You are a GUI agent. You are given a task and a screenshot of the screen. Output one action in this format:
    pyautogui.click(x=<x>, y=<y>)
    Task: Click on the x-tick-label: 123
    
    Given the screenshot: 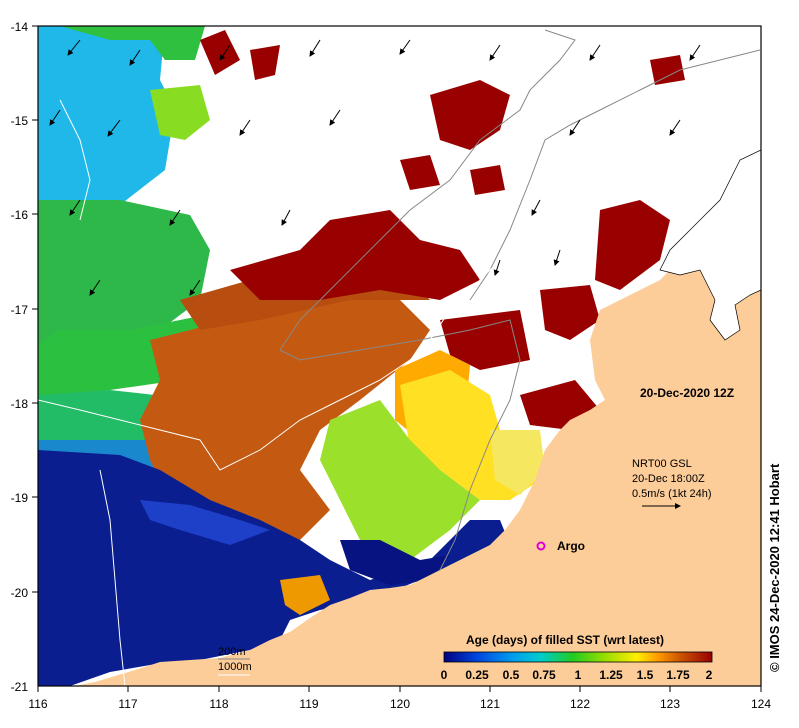 What is the action you would take?
    pyautogui.click(x=670, y=704)
    